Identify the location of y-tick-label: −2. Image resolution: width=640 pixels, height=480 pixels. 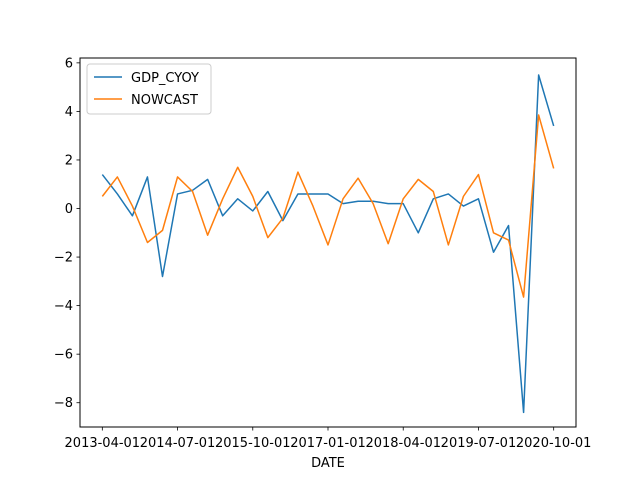
(63, 258).